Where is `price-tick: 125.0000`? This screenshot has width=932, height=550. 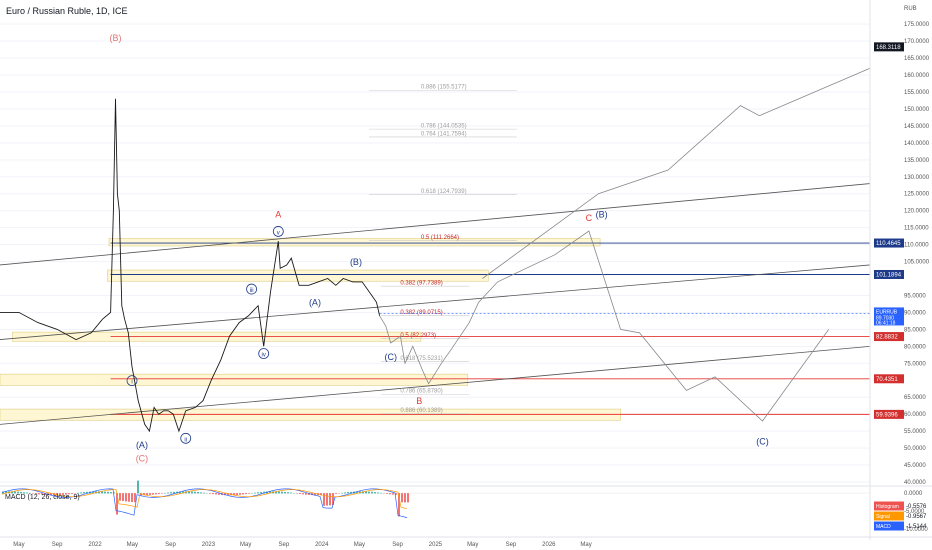
price-tick: 125.0000 is located at coordinates (917, 195).